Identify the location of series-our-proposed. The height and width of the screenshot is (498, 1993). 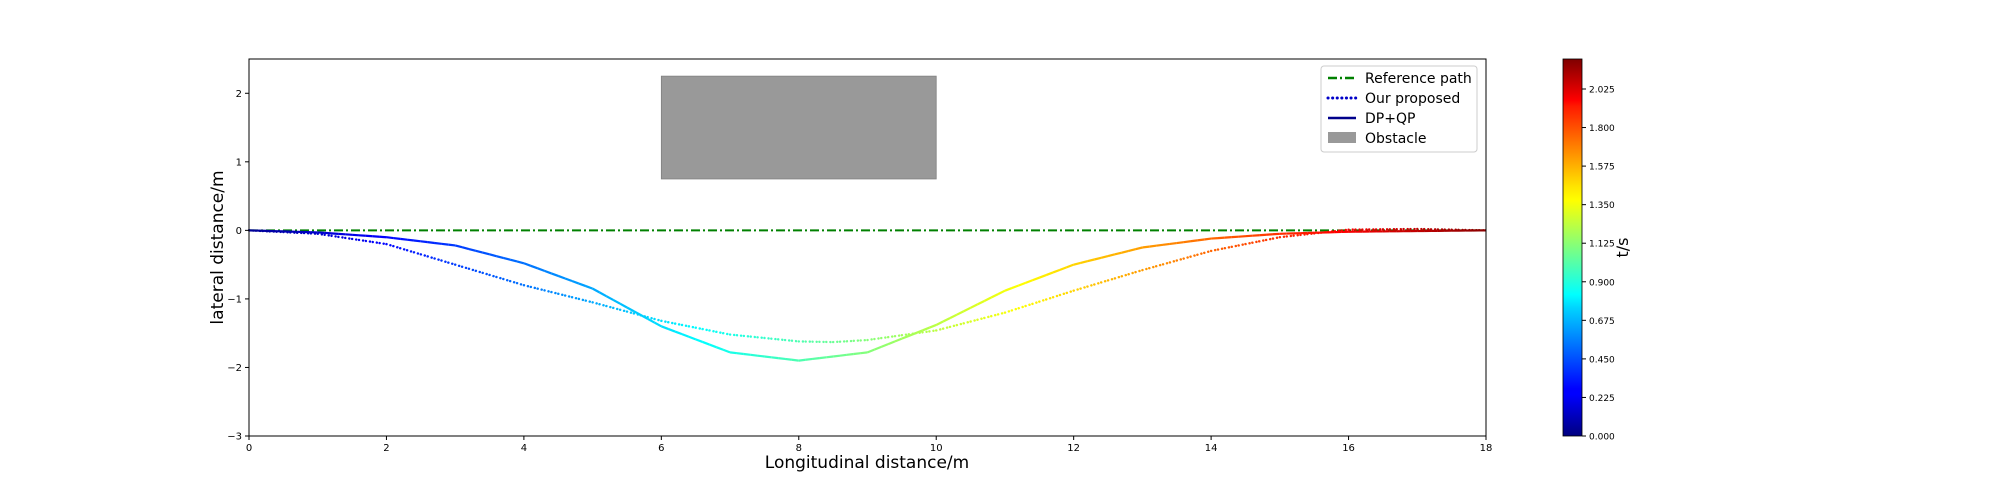
(867, 285).